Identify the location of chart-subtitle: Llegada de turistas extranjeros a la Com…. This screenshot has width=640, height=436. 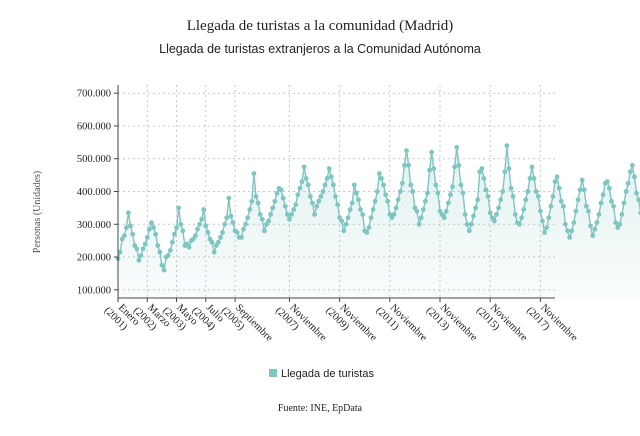
(320, 49).